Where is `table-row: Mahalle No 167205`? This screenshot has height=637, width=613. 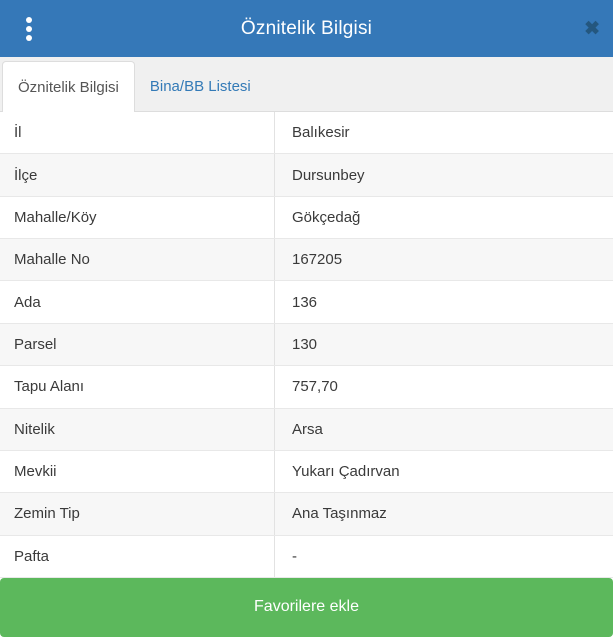
table-row: Mahalle No 167205 is located at coordinates (306, 260).